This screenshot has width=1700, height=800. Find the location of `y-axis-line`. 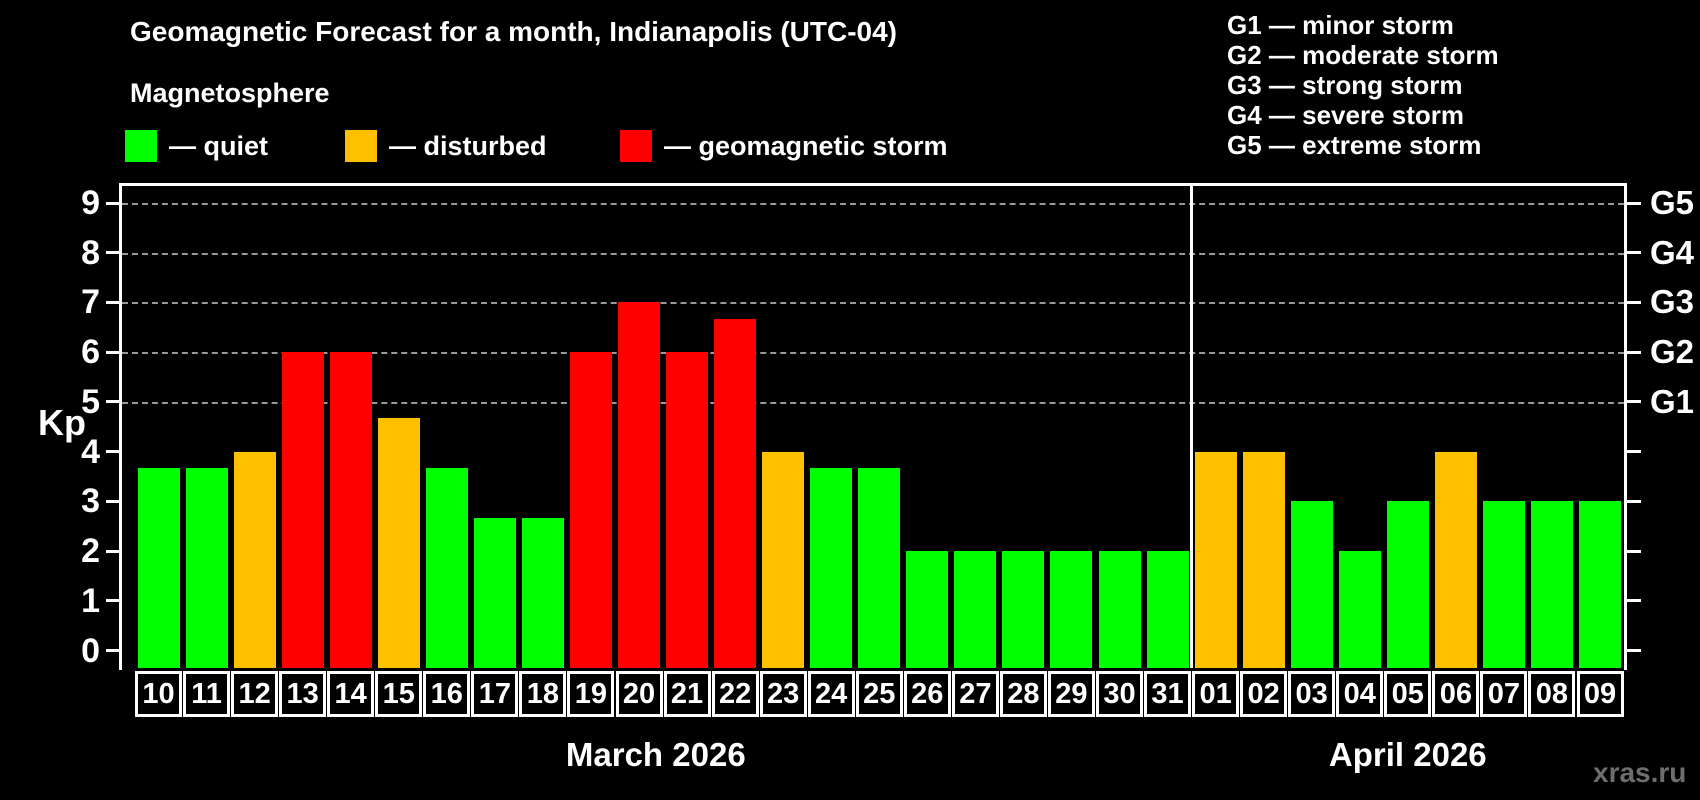

y-axis-line is located at coordinates (120, 426).